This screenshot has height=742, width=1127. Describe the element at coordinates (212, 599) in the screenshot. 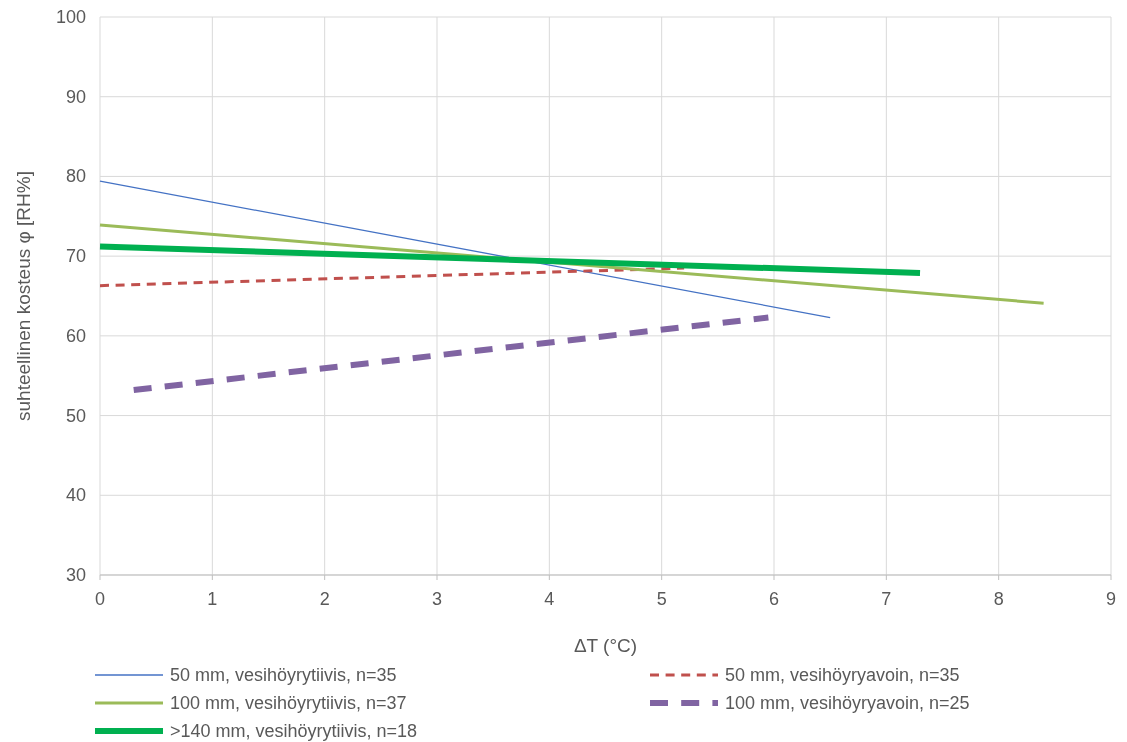

I see `x-tick-label: 1` at that location.